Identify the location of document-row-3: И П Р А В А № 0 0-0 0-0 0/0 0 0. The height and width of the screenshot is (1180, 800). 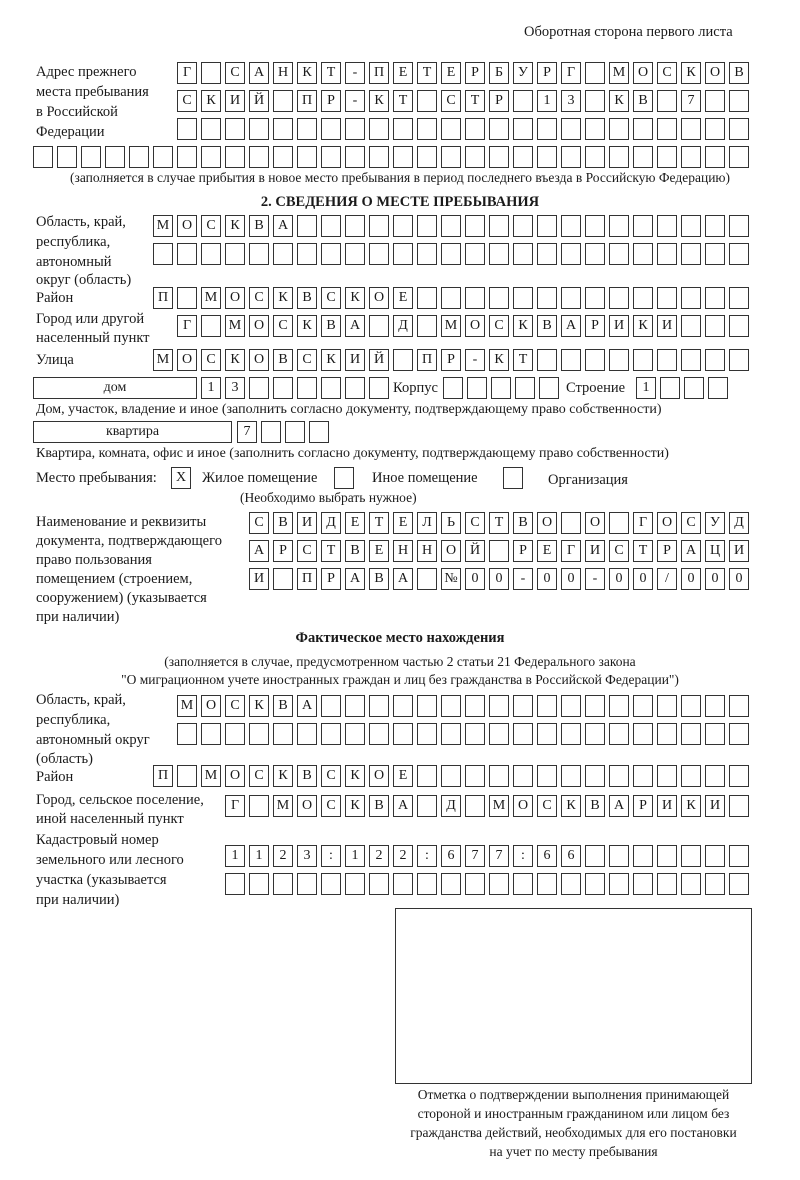
(499, 579).